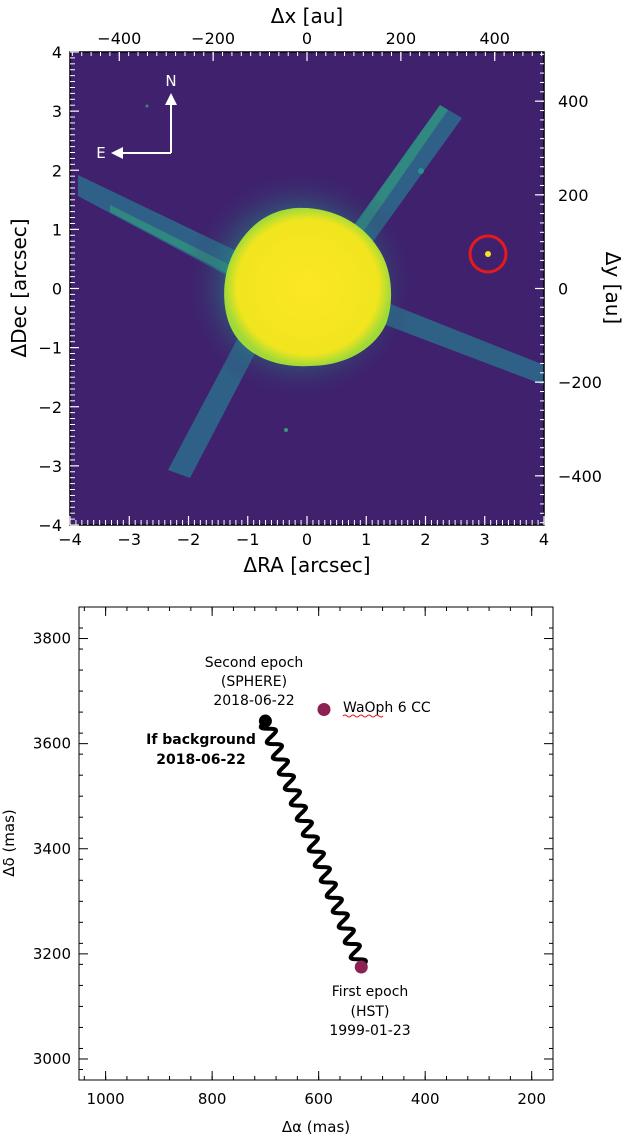 This screenshot has height=1140, width=626. I want to click on right-tick-label: 400, so click(573, 101).